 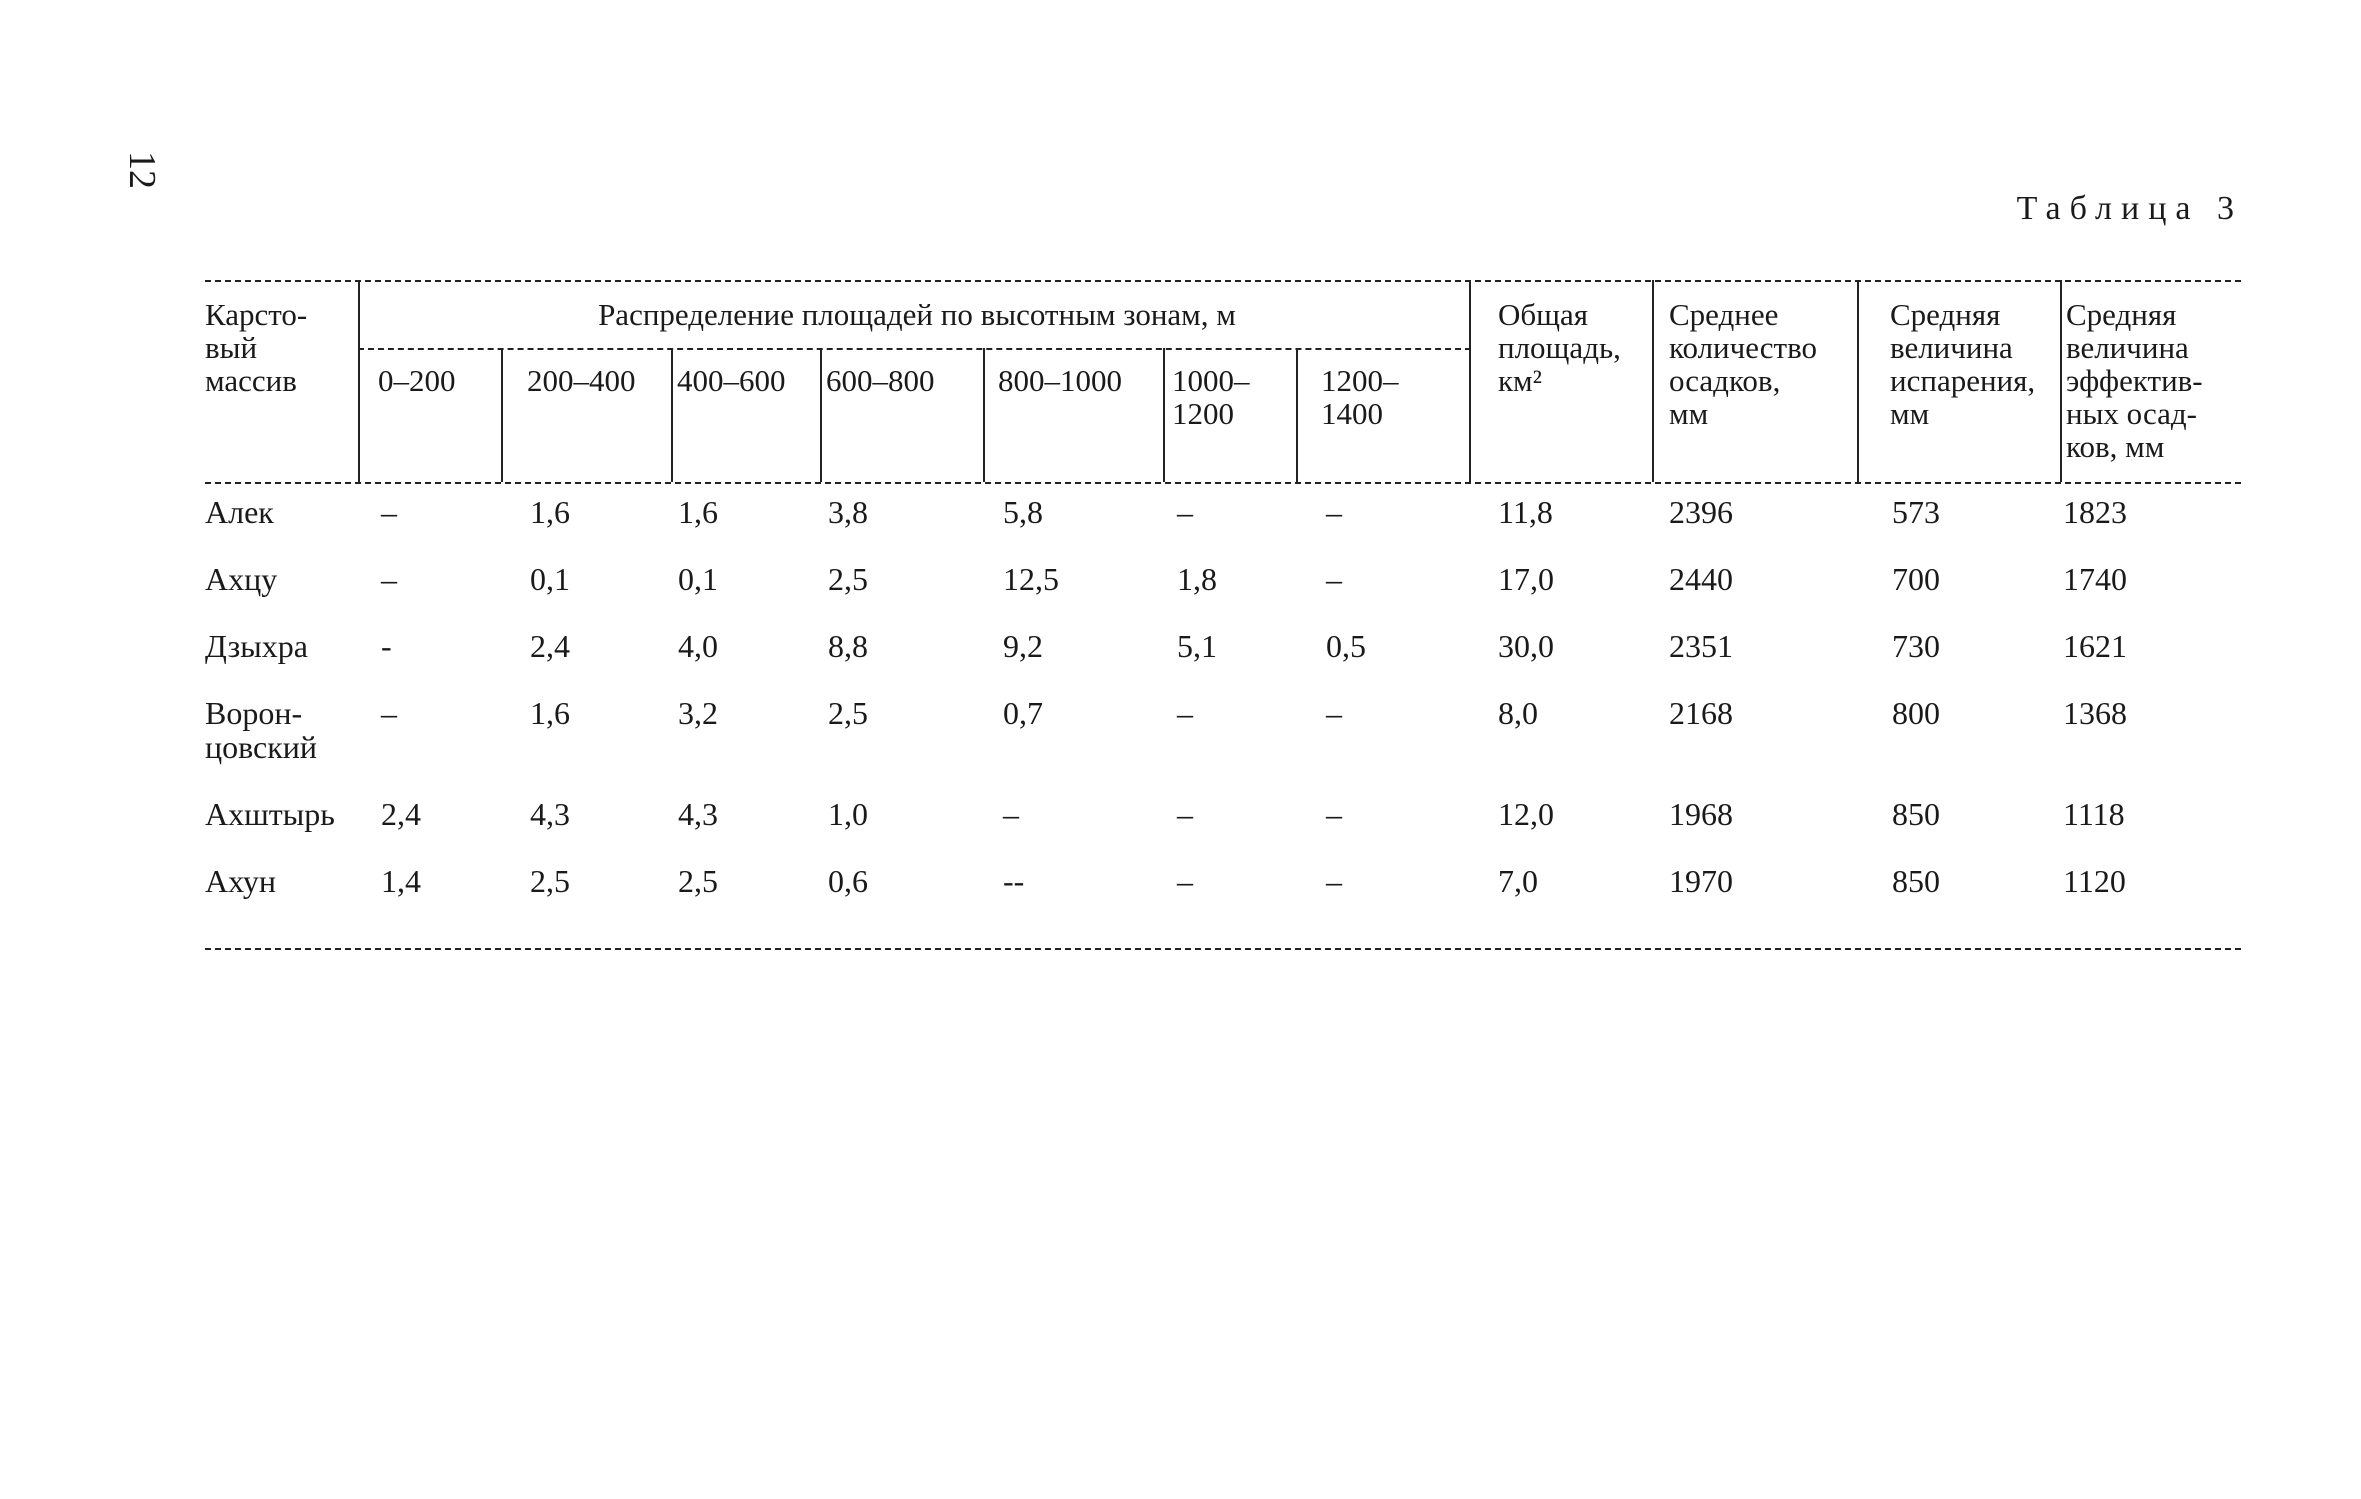 What do you see at coordinates (1916, 646) in the screenshot?
I see `cell-evaporation: 730` at bounding box center [1916, 646].